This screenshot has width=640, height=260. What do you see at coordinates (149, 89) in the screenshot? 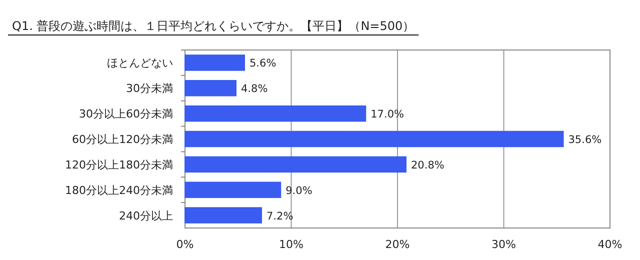
I see `y-tick-label: 30分未満` at bounding box center [149, 89].